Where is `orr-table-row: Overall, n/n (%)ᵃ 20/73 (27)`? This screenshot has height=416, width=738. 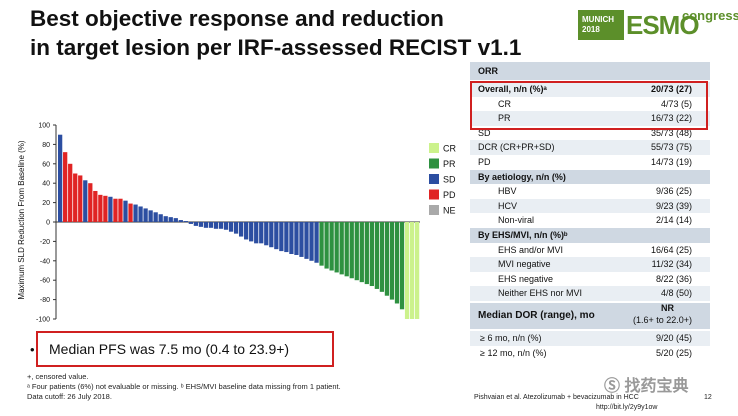 orr-table-row: Overall, n/n (%)ᵃ 20/73 (27) is located at coordinates (590, 89).